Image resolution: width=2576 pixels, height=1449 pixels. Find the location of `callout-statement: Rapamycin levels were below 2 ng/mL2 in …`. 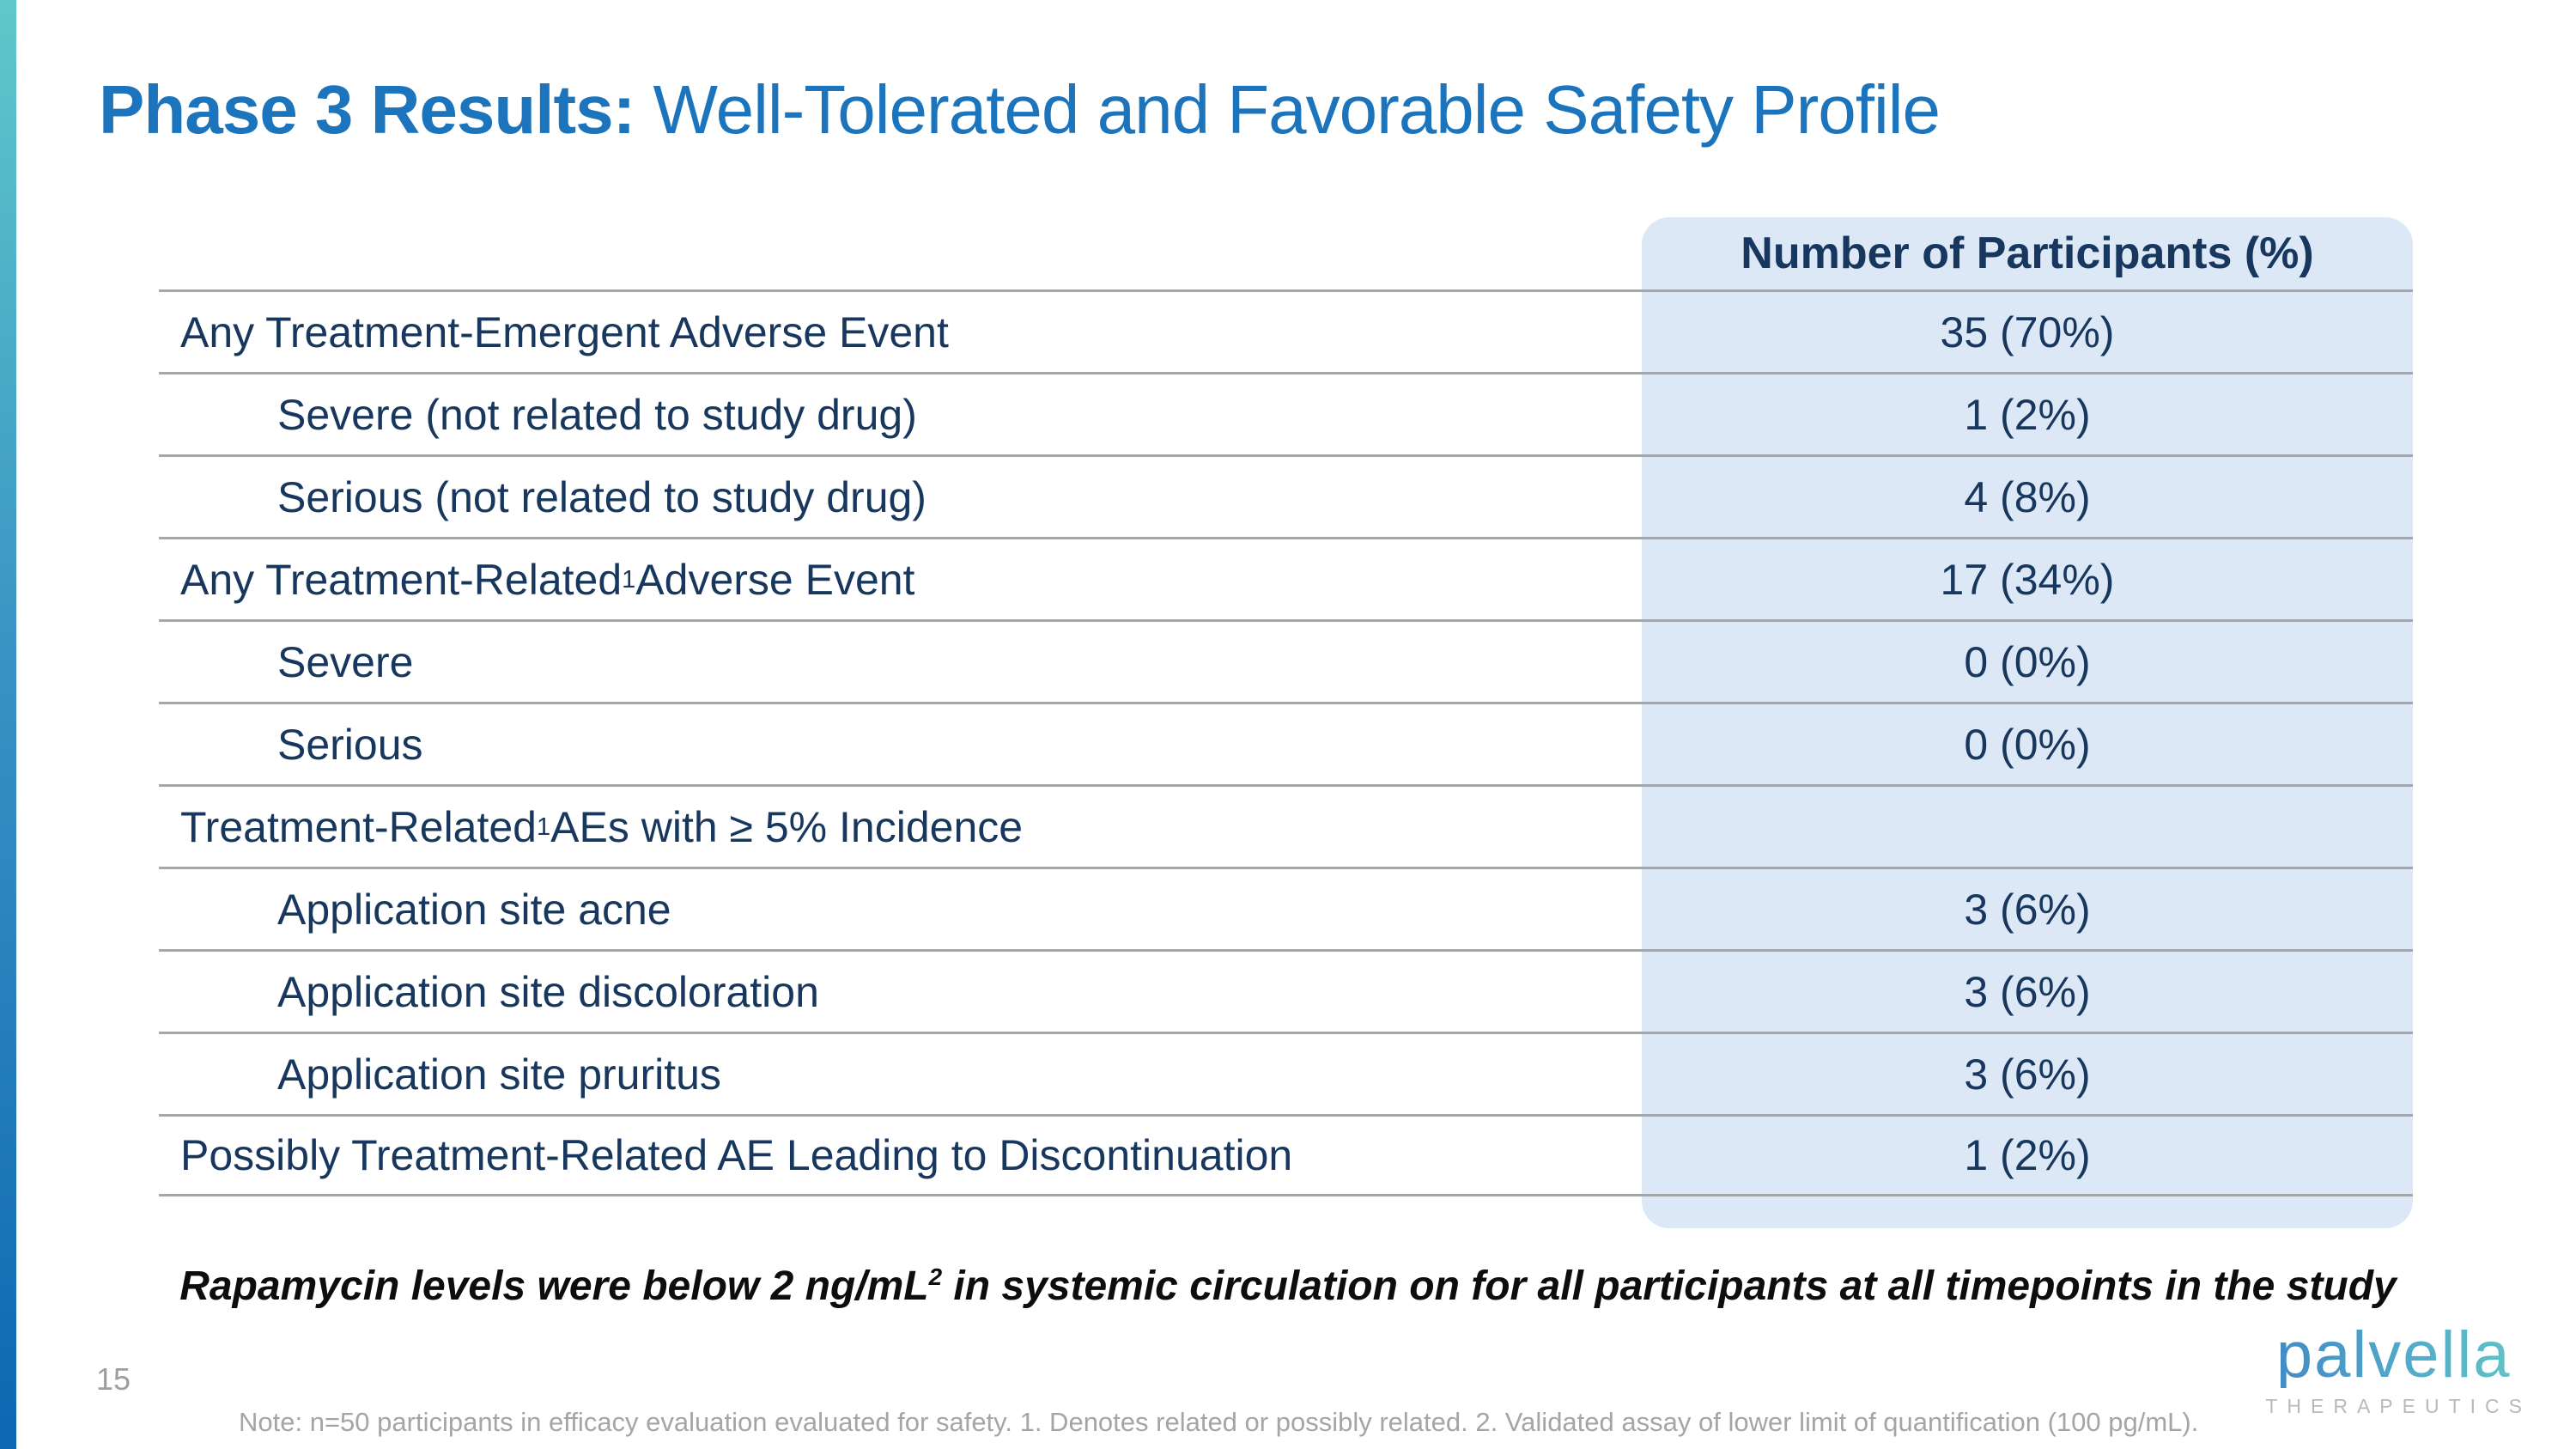

callout-statement: Rapamycin levels were below 2 ng/mL2 in … is located at coordinates (1288, 1286).